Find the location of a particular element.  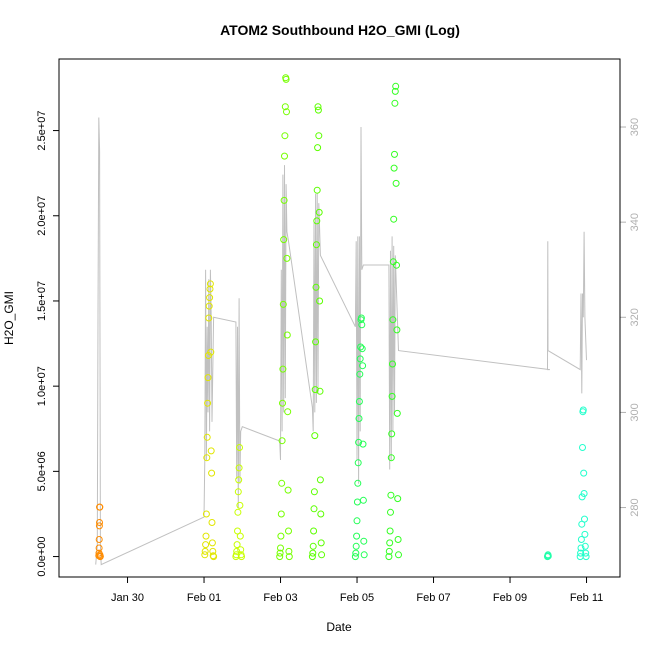

y-axis-right: 280 300 320 340 360 is located at coordinates (630, 317).